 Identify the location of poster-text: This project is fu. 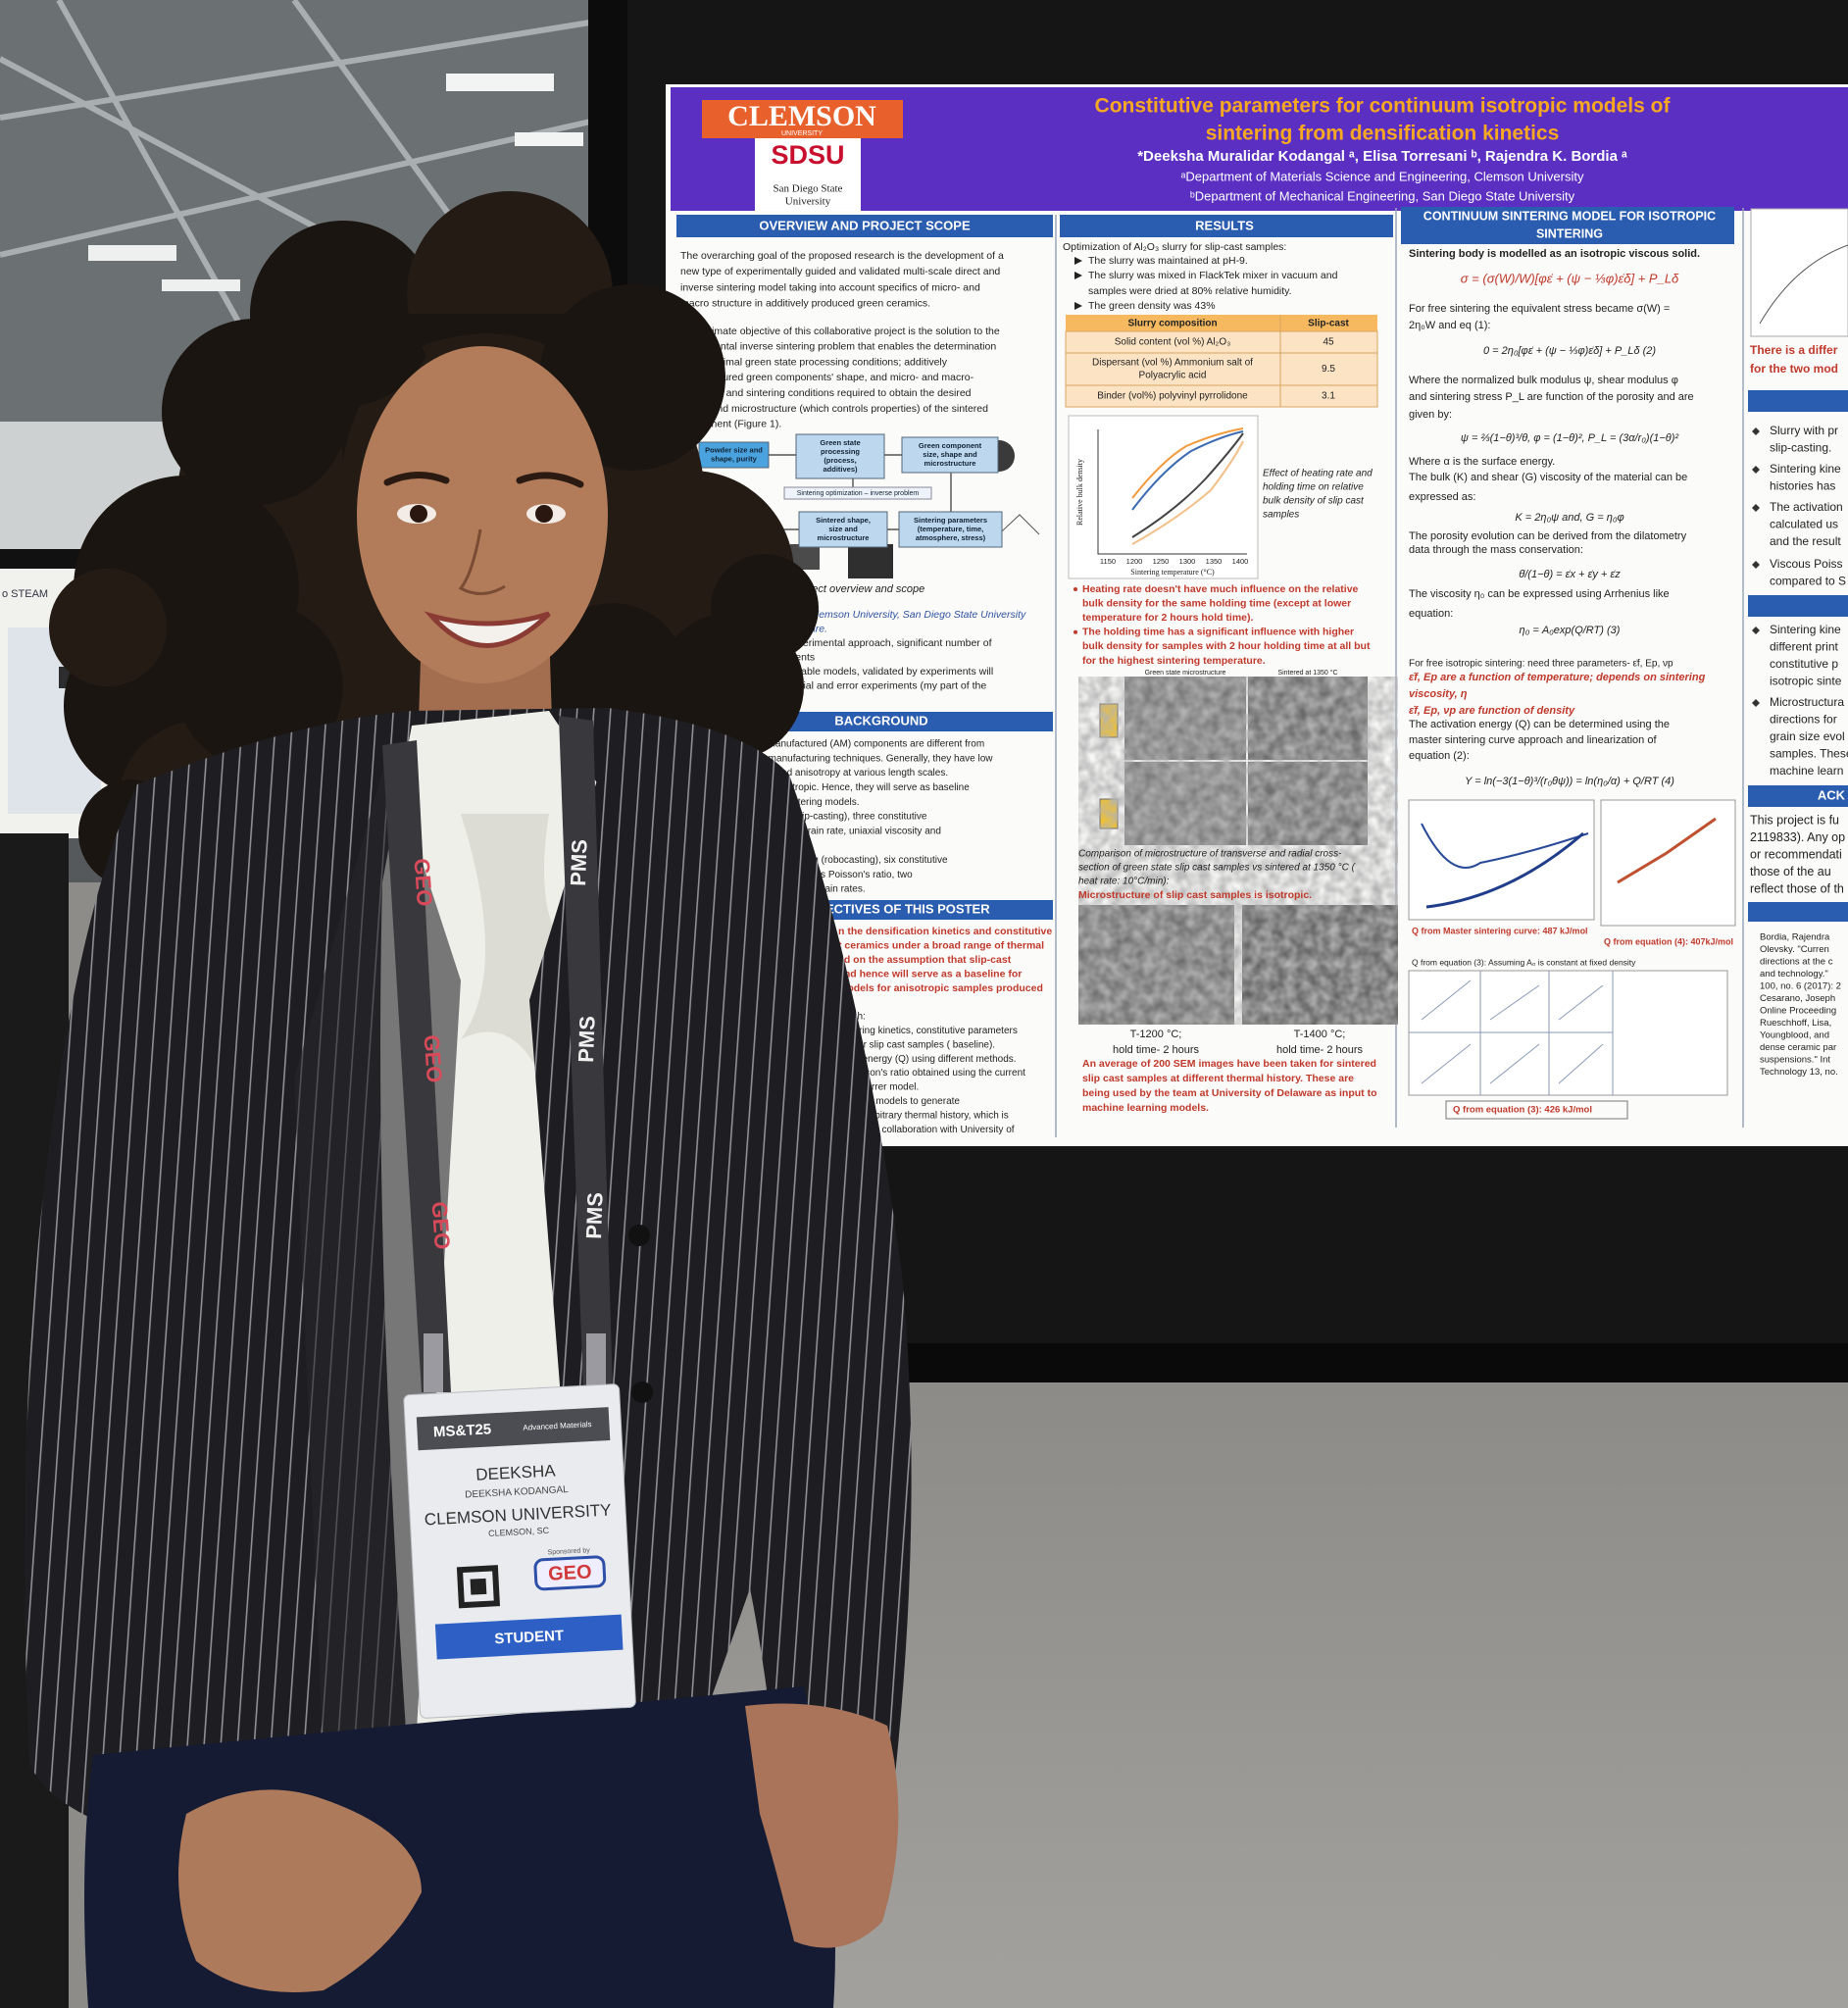
(1794, 820).